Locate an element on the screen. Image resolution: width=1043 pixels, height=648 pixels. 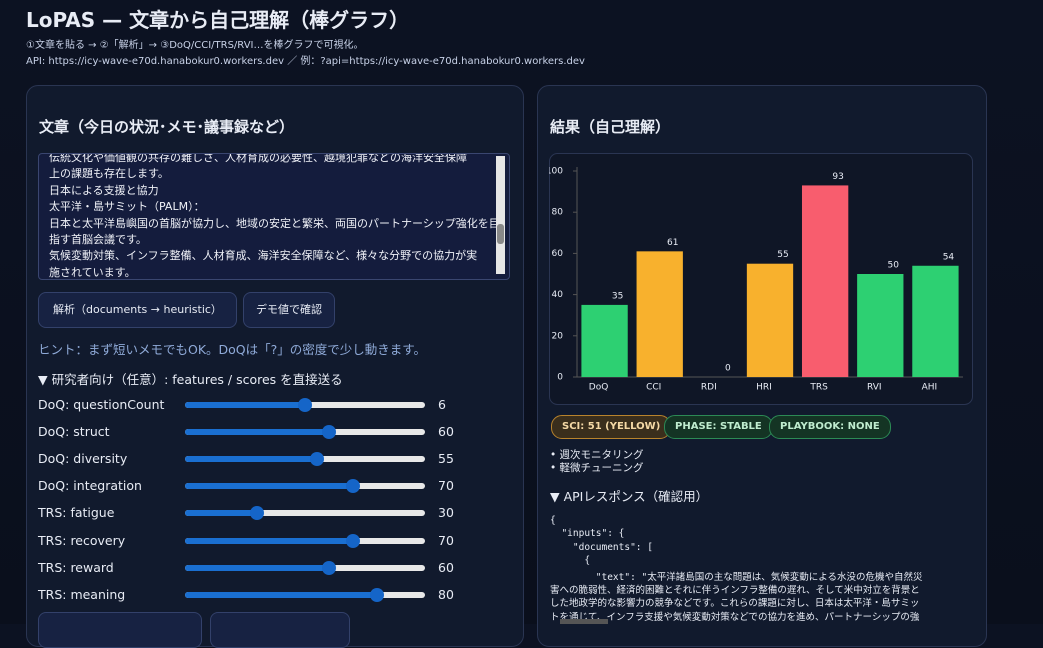
json-line: した地政学的な影響力の競争などです。これらの課題に対し、日本は太平洋・島サミッ is located at coordinates (735, 604).